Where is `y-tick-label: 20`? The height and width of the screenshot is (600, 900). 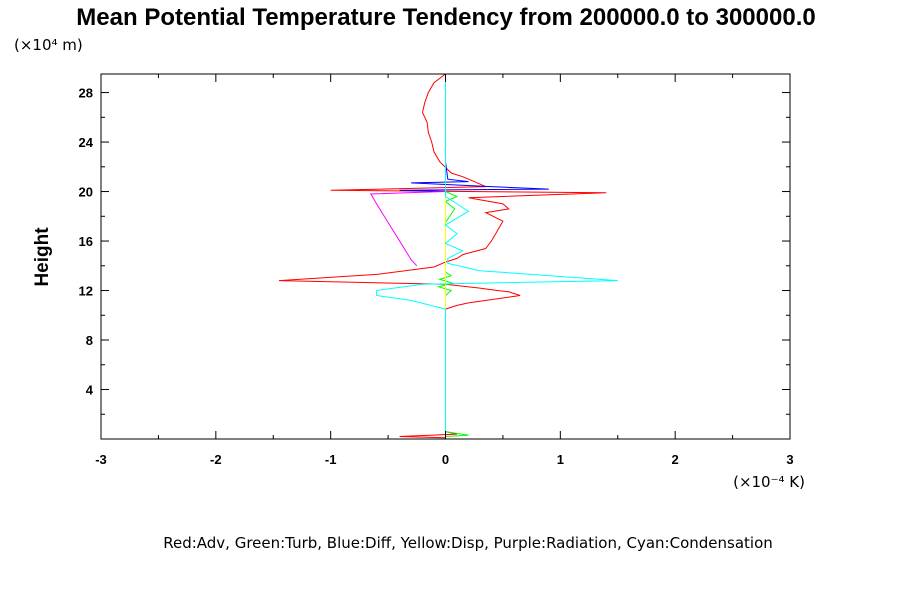
y-tick-label: 20 is located at coordinates (86, 192).